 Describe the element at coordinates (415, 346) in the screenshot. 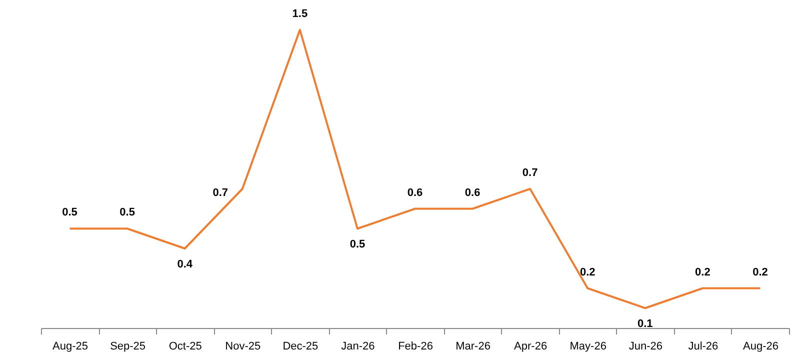

I see `x-tick-label: Feb-26` at that location.